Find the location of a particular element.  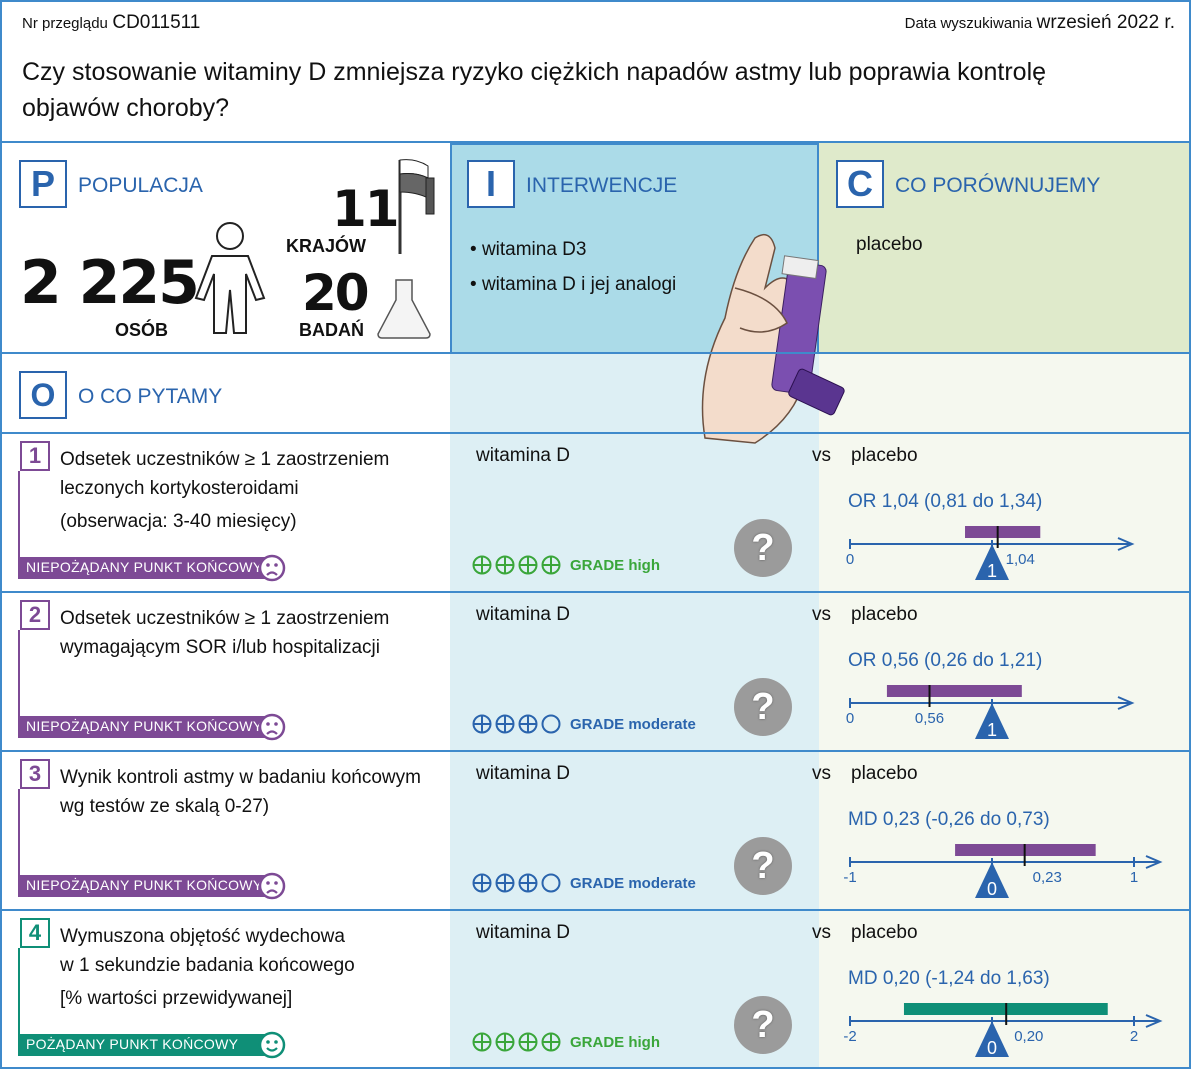

date-value: wrzesień 2022 r. is located at coordinates (1105, 22).